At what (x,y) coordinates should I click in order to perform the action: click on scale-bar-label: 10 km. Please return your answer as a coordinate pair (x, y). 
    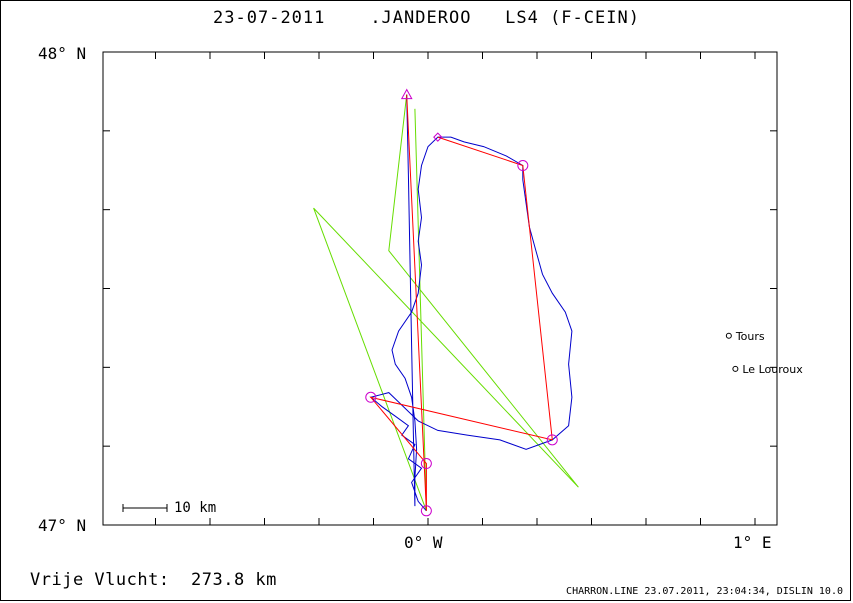
    Looking at the image, I should click on (195, 508).